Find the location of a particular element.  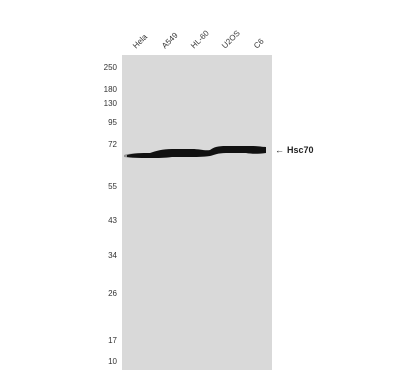

lane-label: C6 is located at coordinates (259, 43).